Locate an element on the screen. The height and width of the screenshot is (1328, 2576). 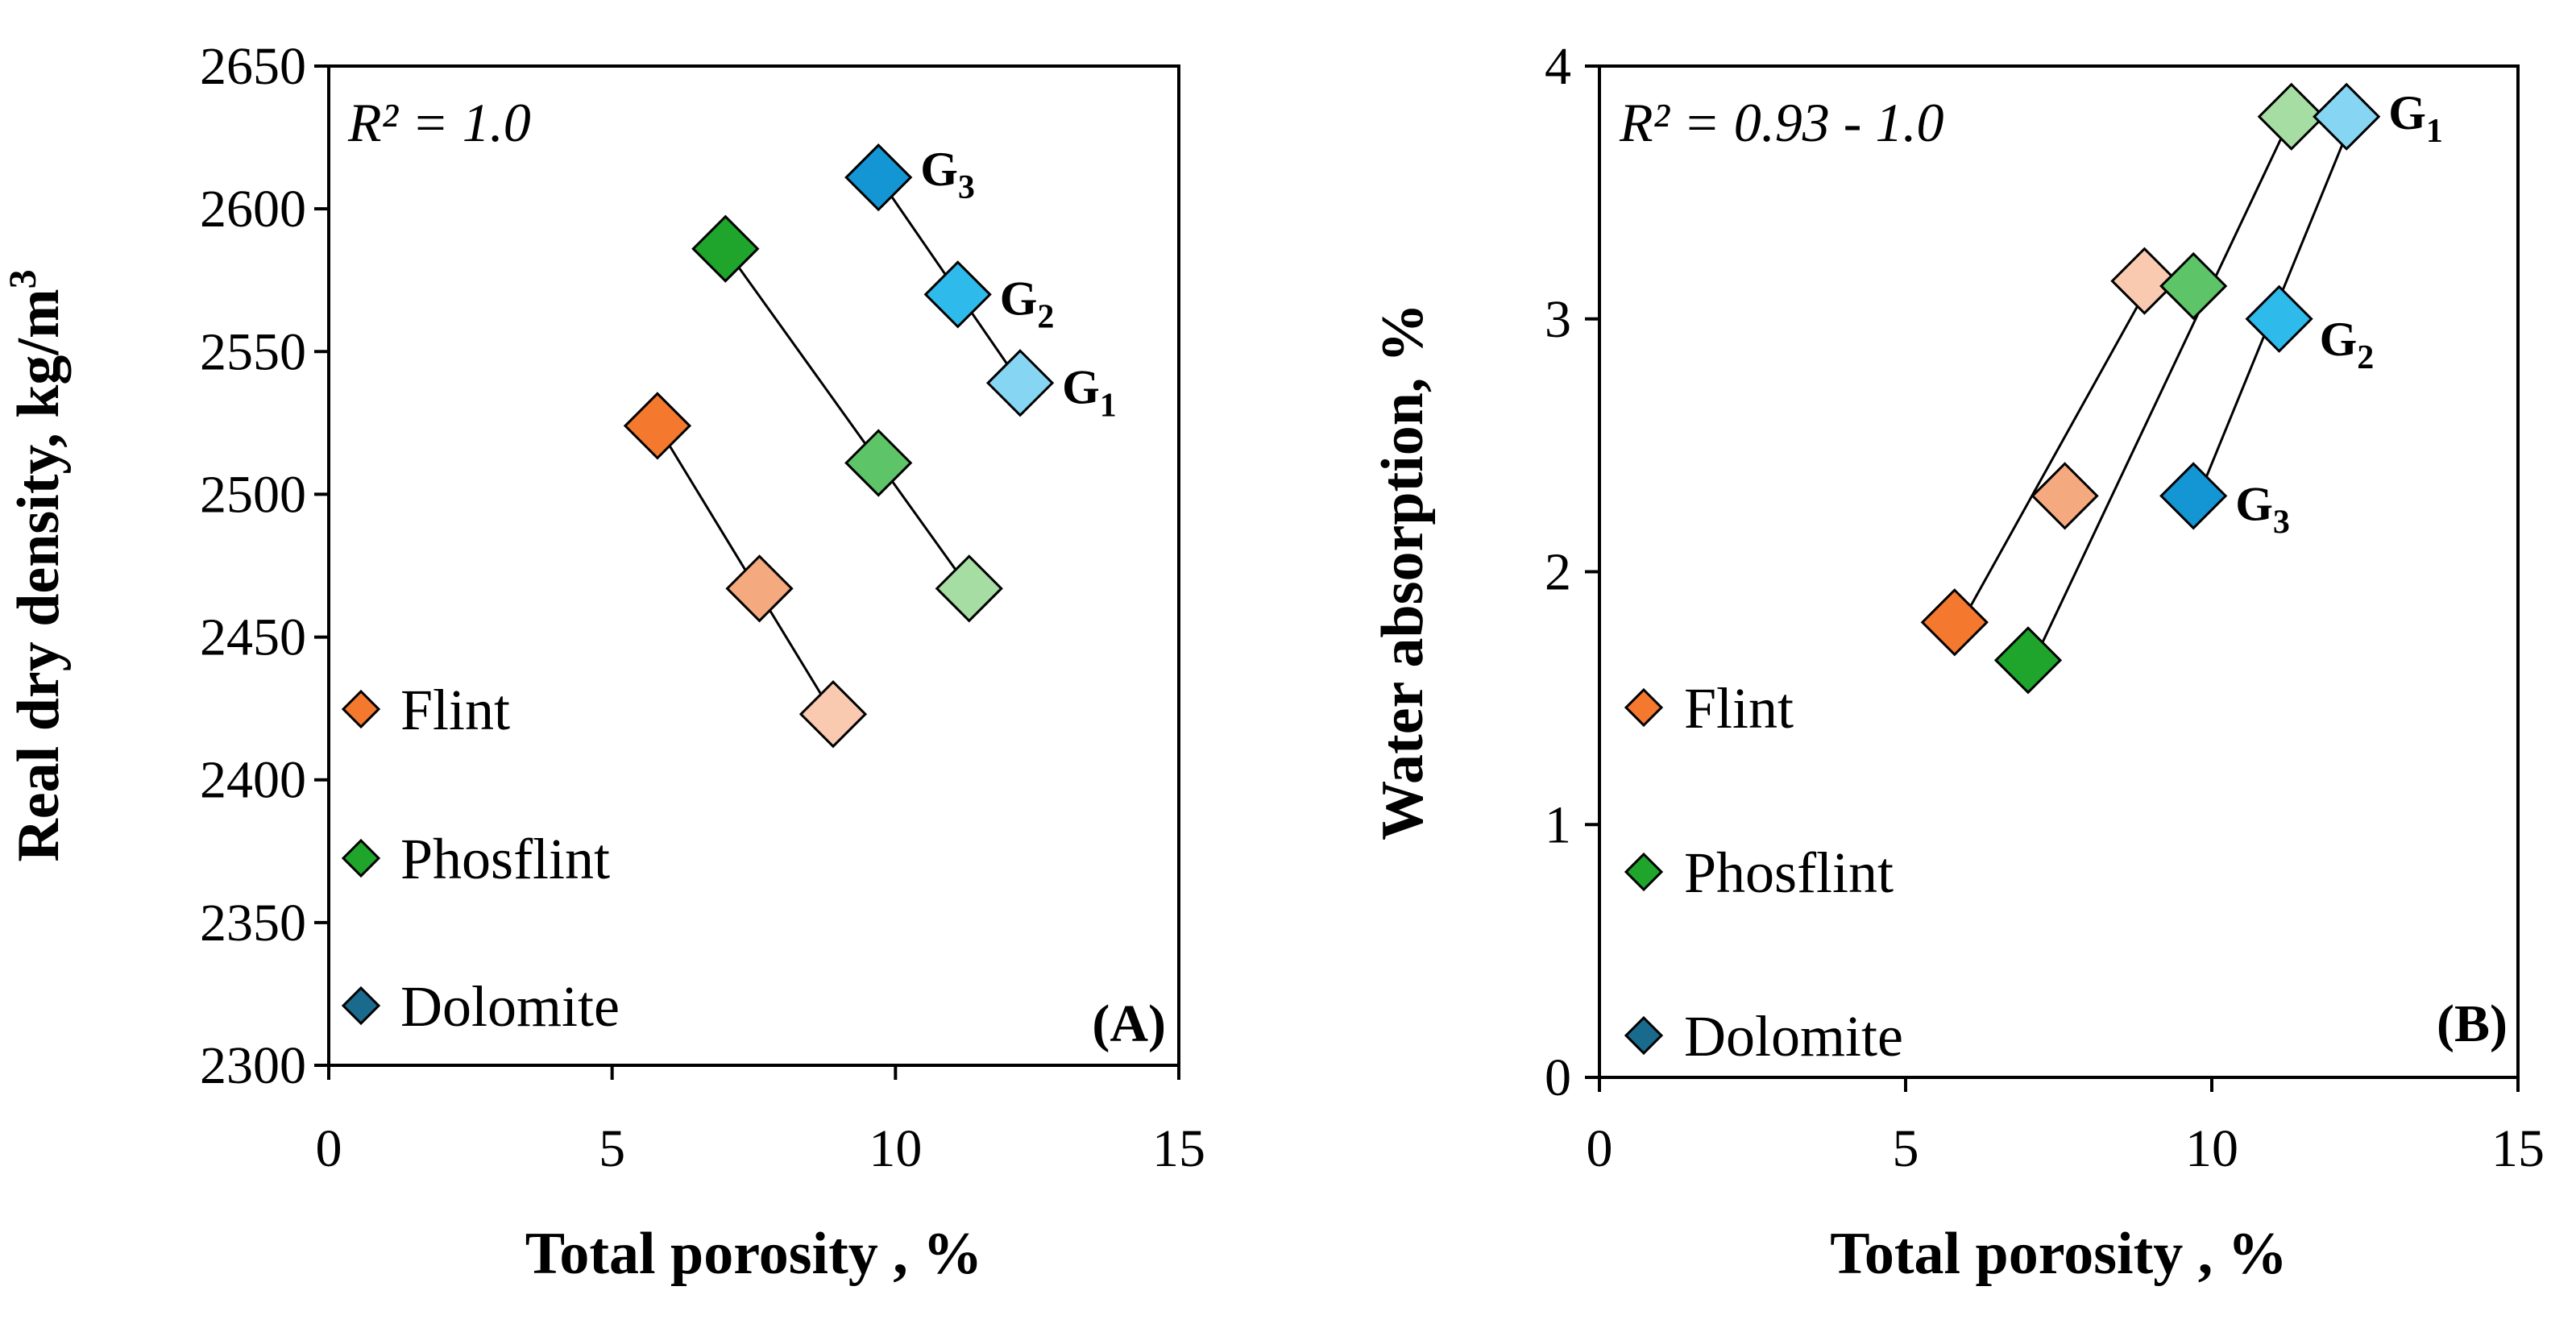
y-axis-title: Real dry density, kg/m3 is located at coordinates (37, 565).